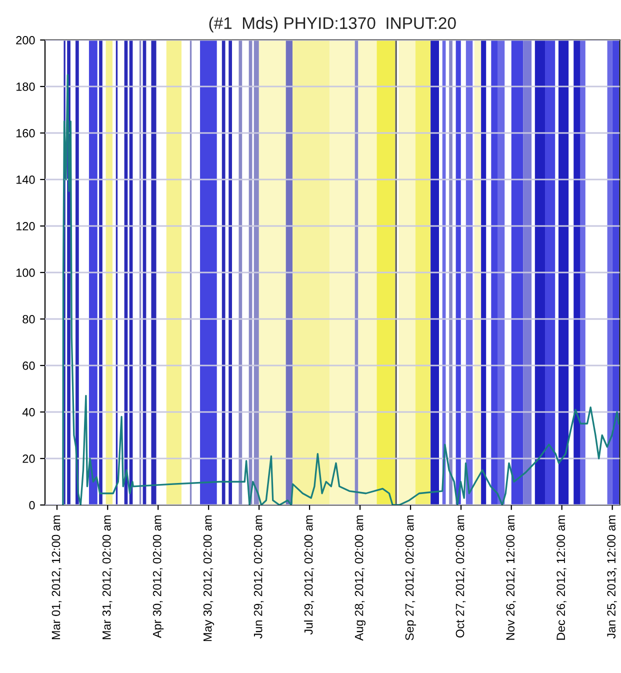 Image resolution: width=621 pixels, height=673 pixels. I want to click on x-tick-label: Nov 26, 2012, 12:00 am, so click(511, 577).